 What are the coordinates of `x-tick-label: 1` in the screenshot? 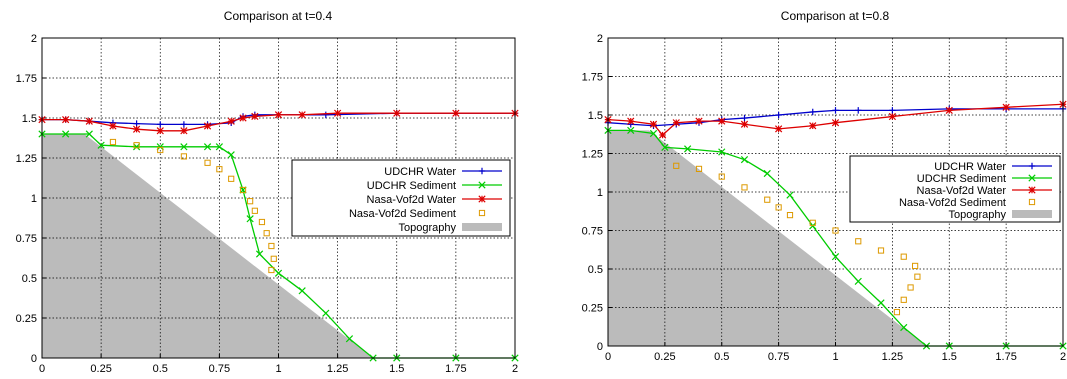 It's located at (278, 369).